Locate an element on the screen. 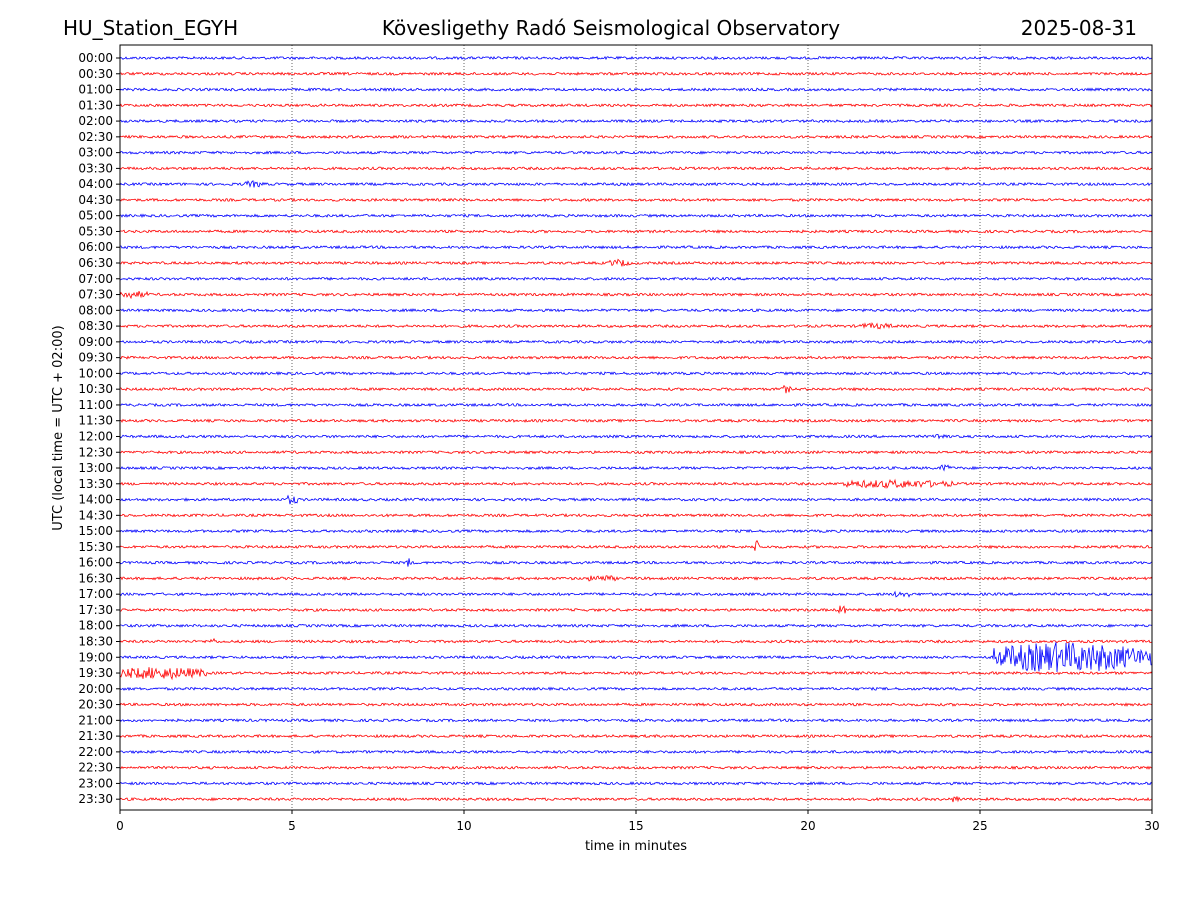 This screenshot has width=1200, height=900. date-title: 2025-08-31 is located at coordinates (1079, 28).